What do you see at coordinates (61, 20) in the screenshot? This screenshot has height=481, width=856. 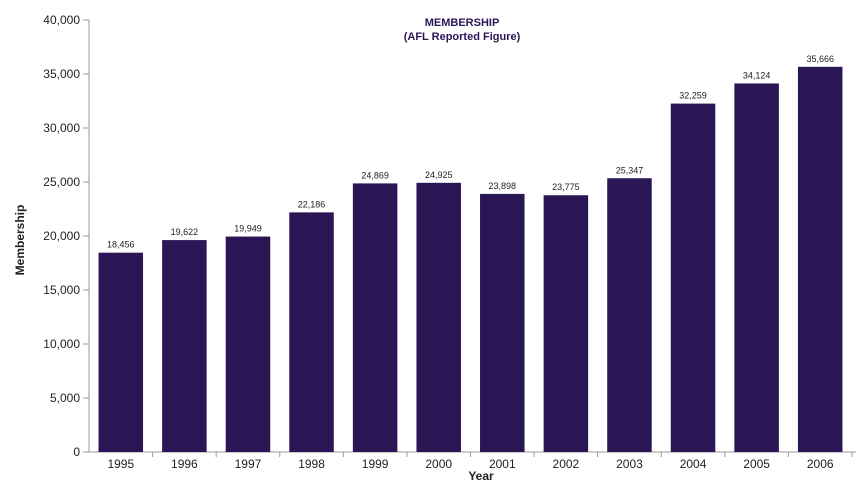 I see `y-tick-label: 40,000` at bounding box center [61, 20].